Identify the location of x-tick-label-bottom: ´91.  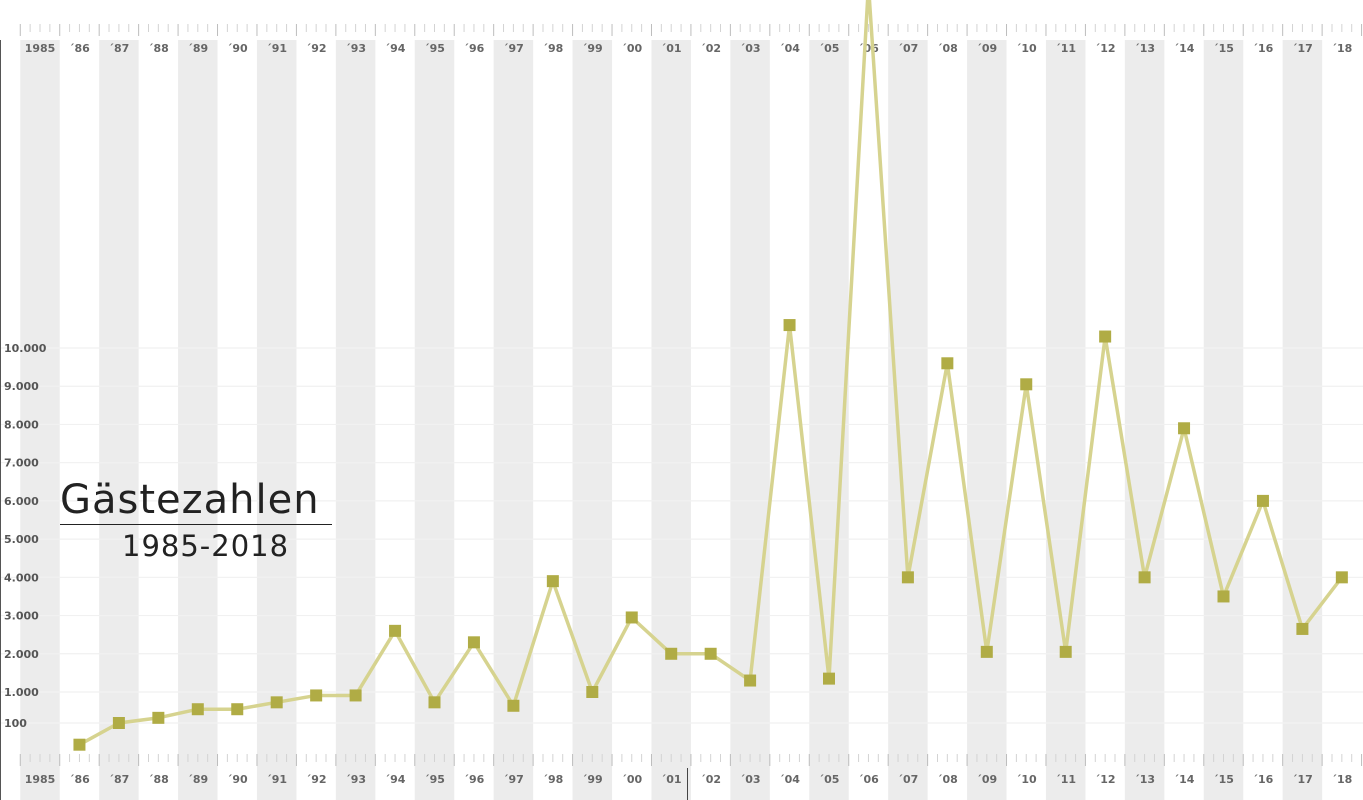
(276, 779).